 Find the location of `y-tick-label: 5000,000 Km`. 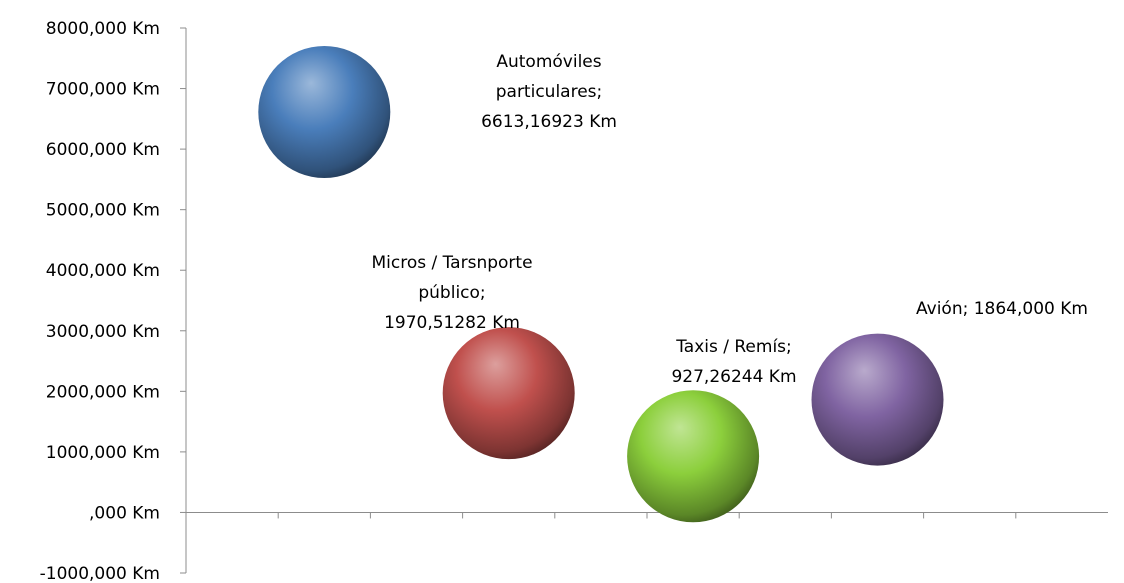

y-tick-label: 5000,000 Km is located at coordinates (103, 211).